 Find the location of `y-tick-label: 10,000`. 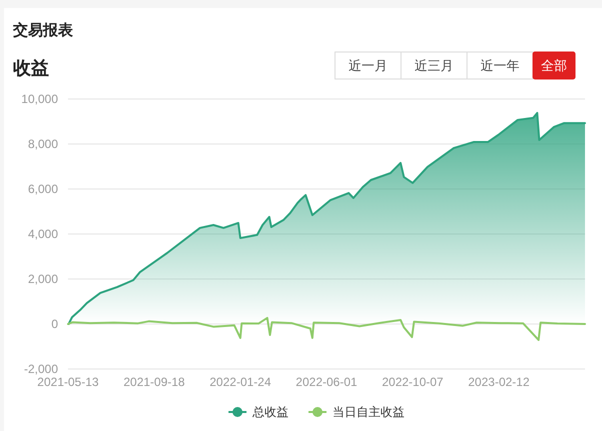

y-tick-label: 10,000 is located at coordinates (39, 99).